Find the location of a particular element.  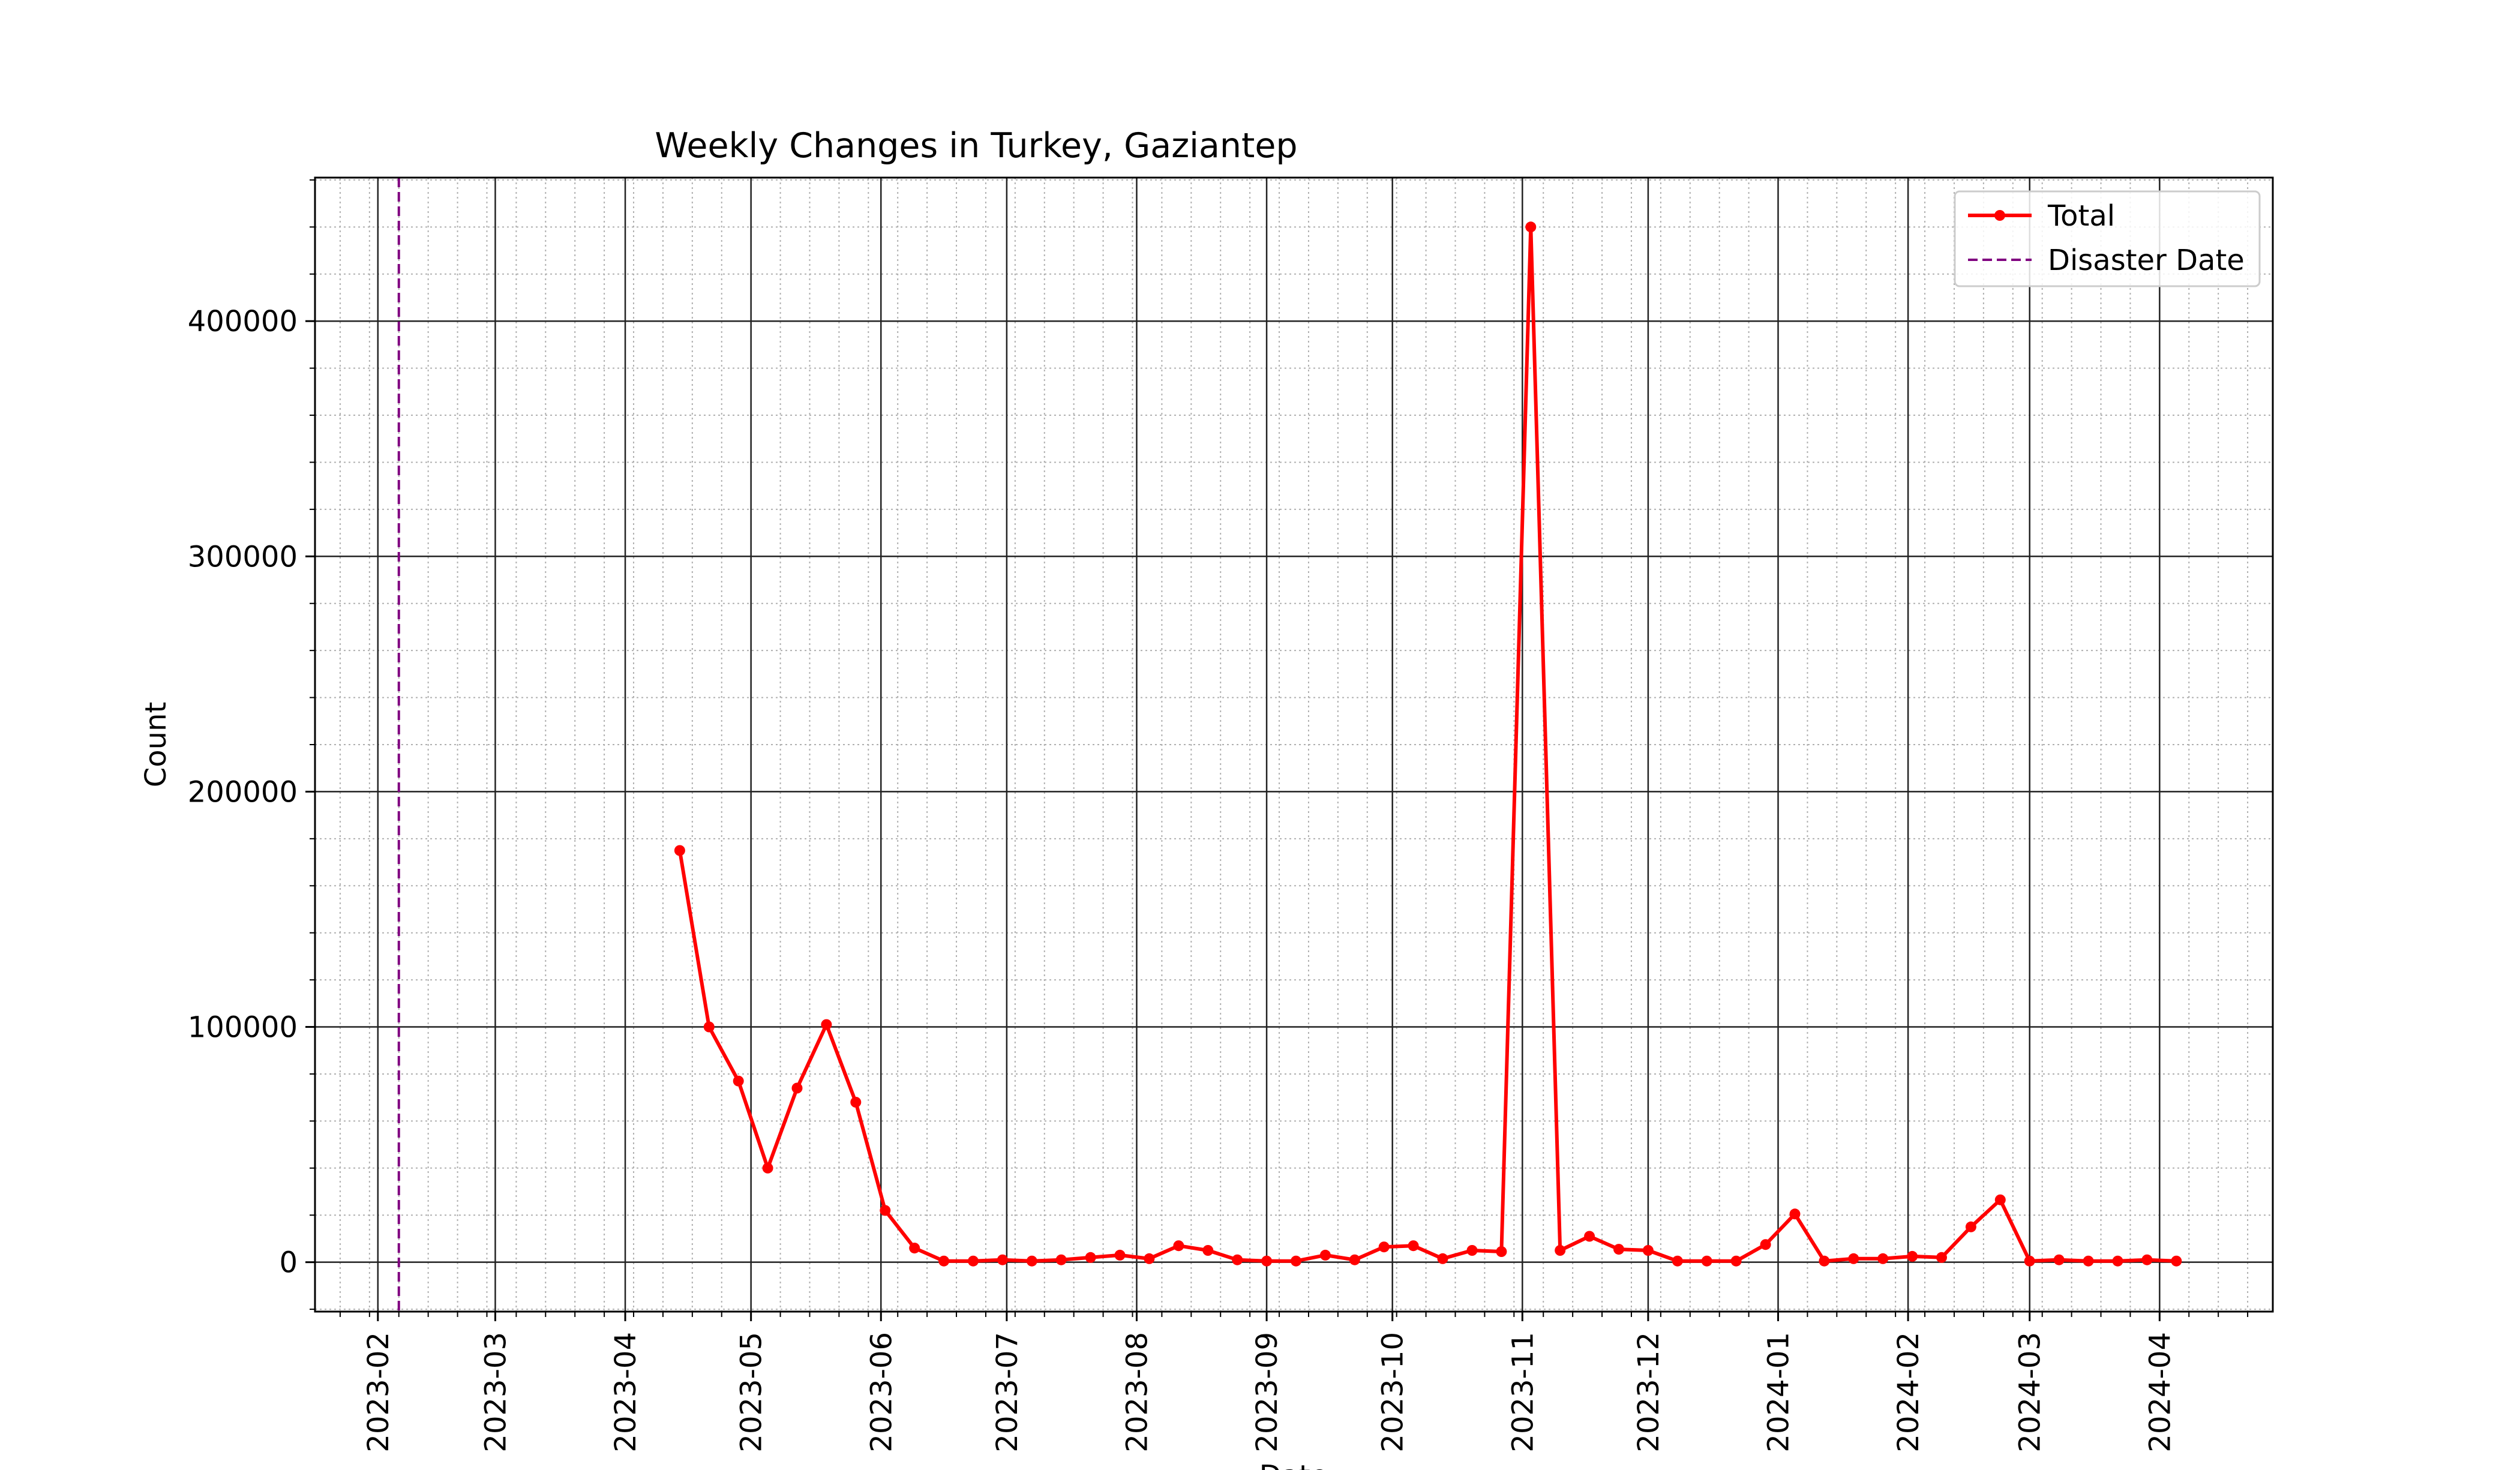

y-tick-label: 400000 is located at coordinates (243, 321).